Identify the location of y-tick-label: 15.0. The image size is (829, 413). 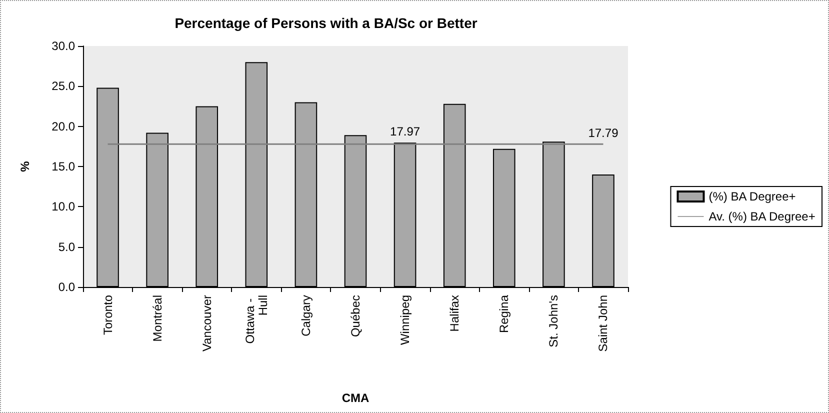
(64, 167).